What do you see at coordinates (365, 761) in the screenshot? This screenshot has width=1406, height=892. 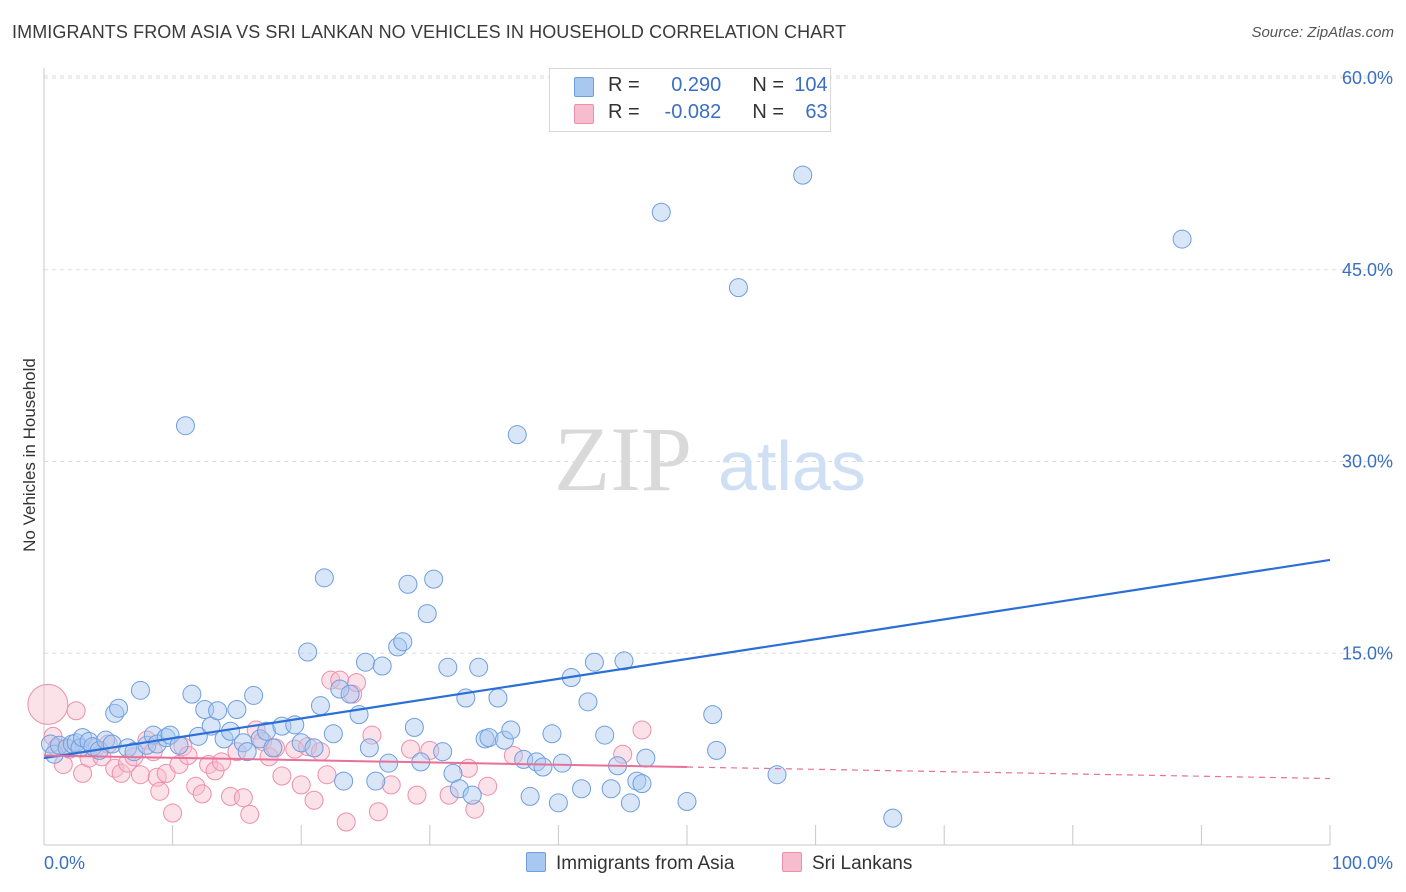 I see `trend-line-sri-lankans` at bounding box center [365, 761].